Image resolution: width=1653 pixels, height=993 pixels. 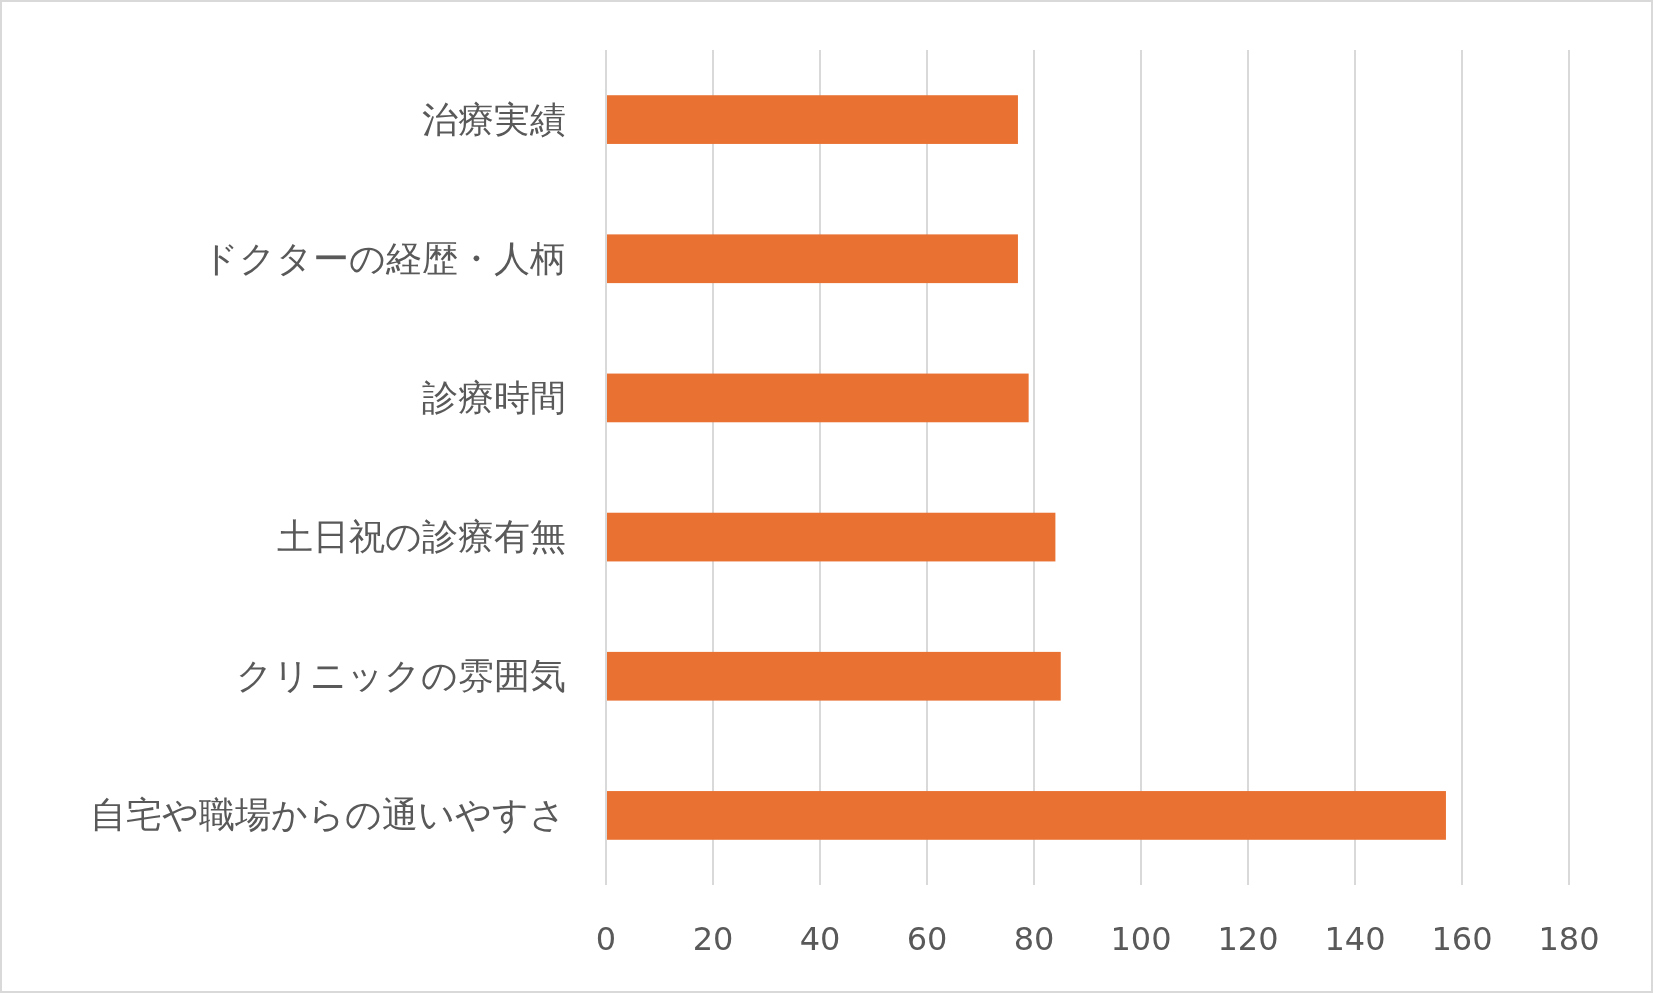 What do you see at coordinates (606, 939) in the screenshot?
I see `x-tick-label: 0` at bounding box center [606, 939].